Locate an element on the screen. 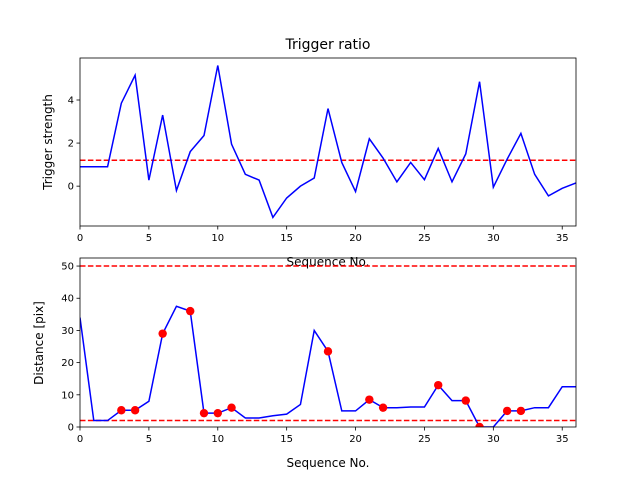 Image resolution: width=640 pixels, height=480 pixels. top-chart-title: Trigger ratio is located at coordinates (327, 45).